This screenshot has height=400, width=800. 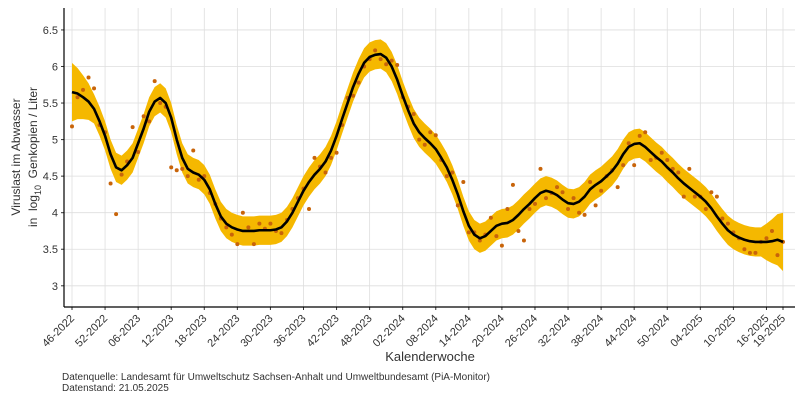 What do you see at coordinates (223, 331) in the screenshot?
I see `x-tick-label: 24-2023` at bounding box center [223, 331].